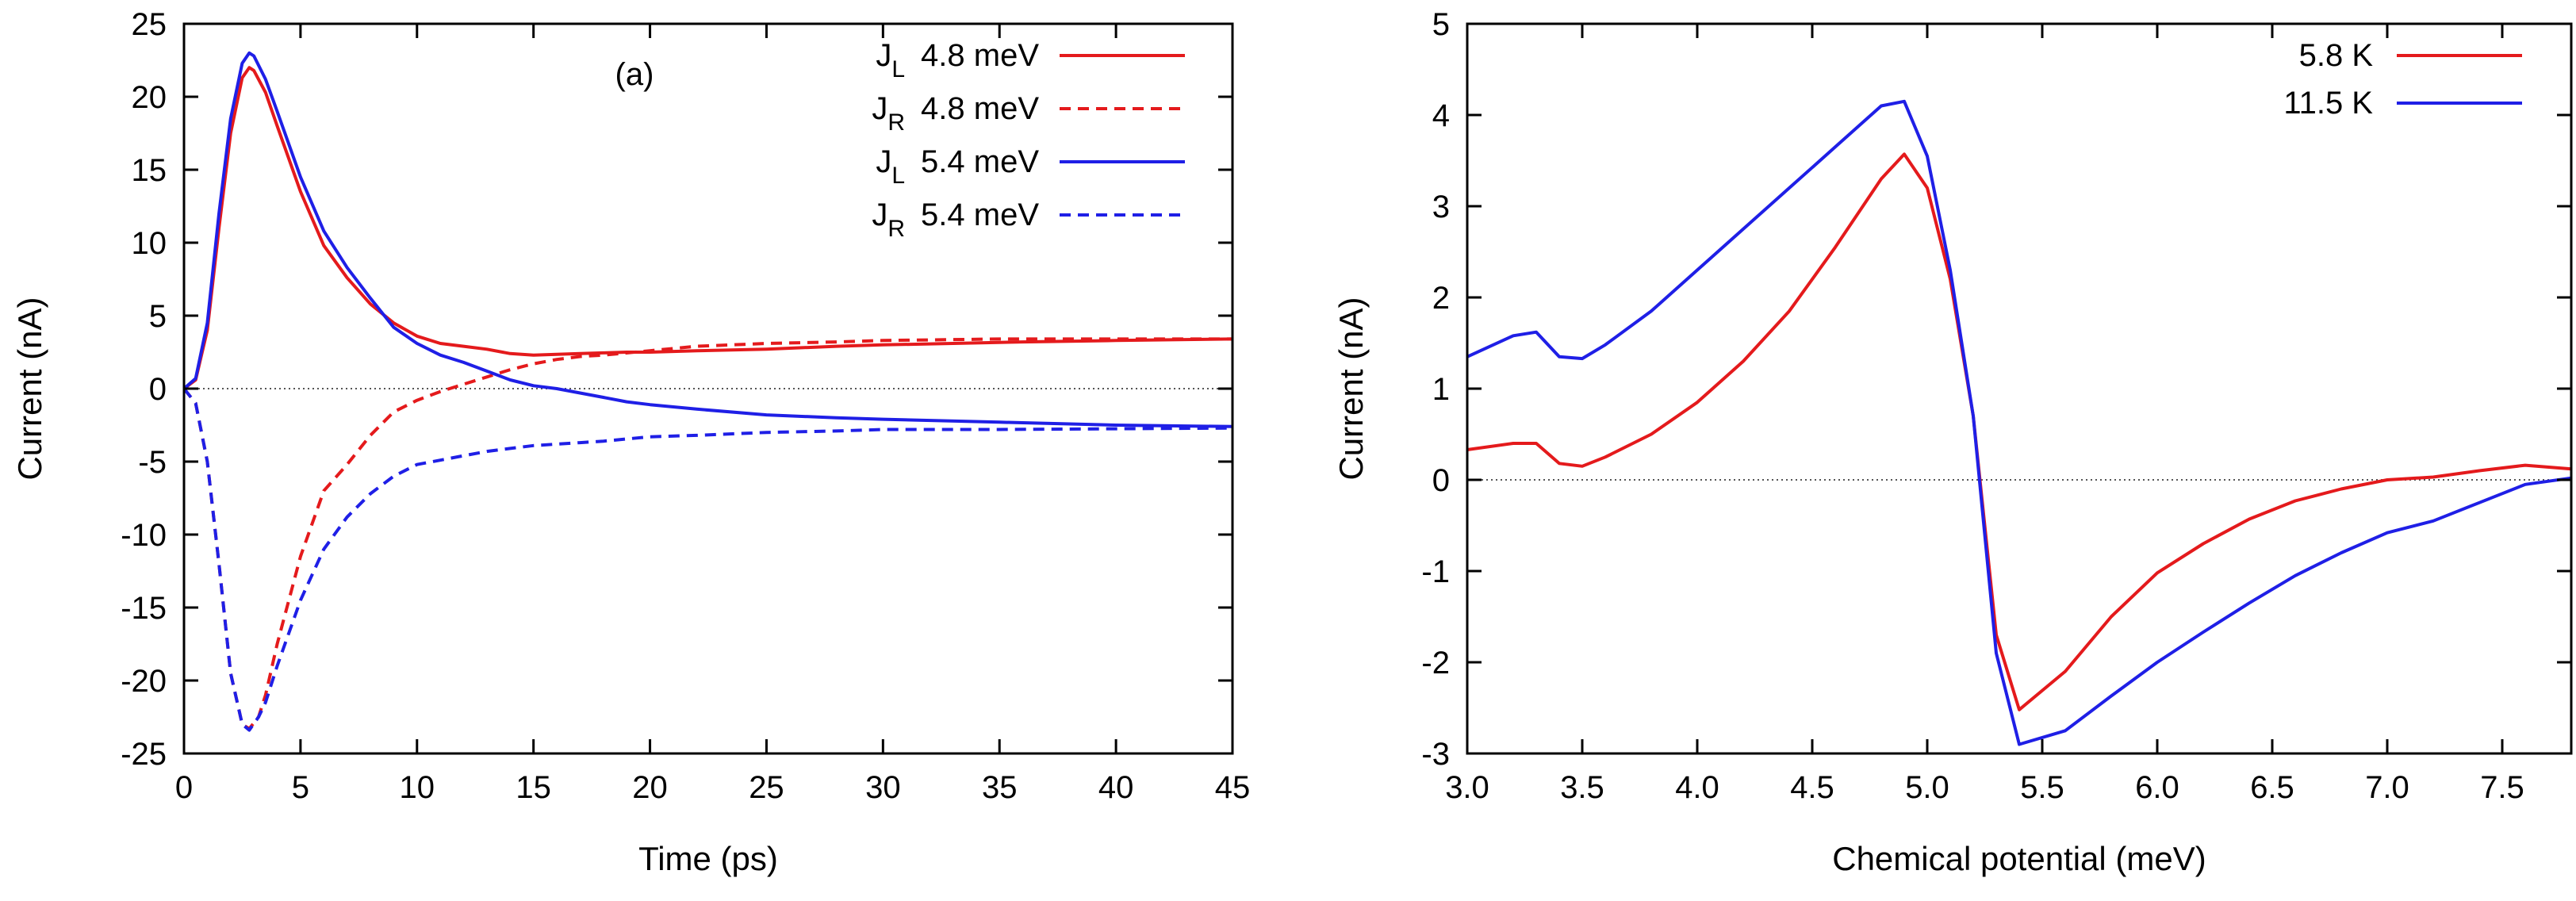 This screenshot has width=2576, height=901. I want to click on x-tick-label: 3.5, so click(1582, 787).